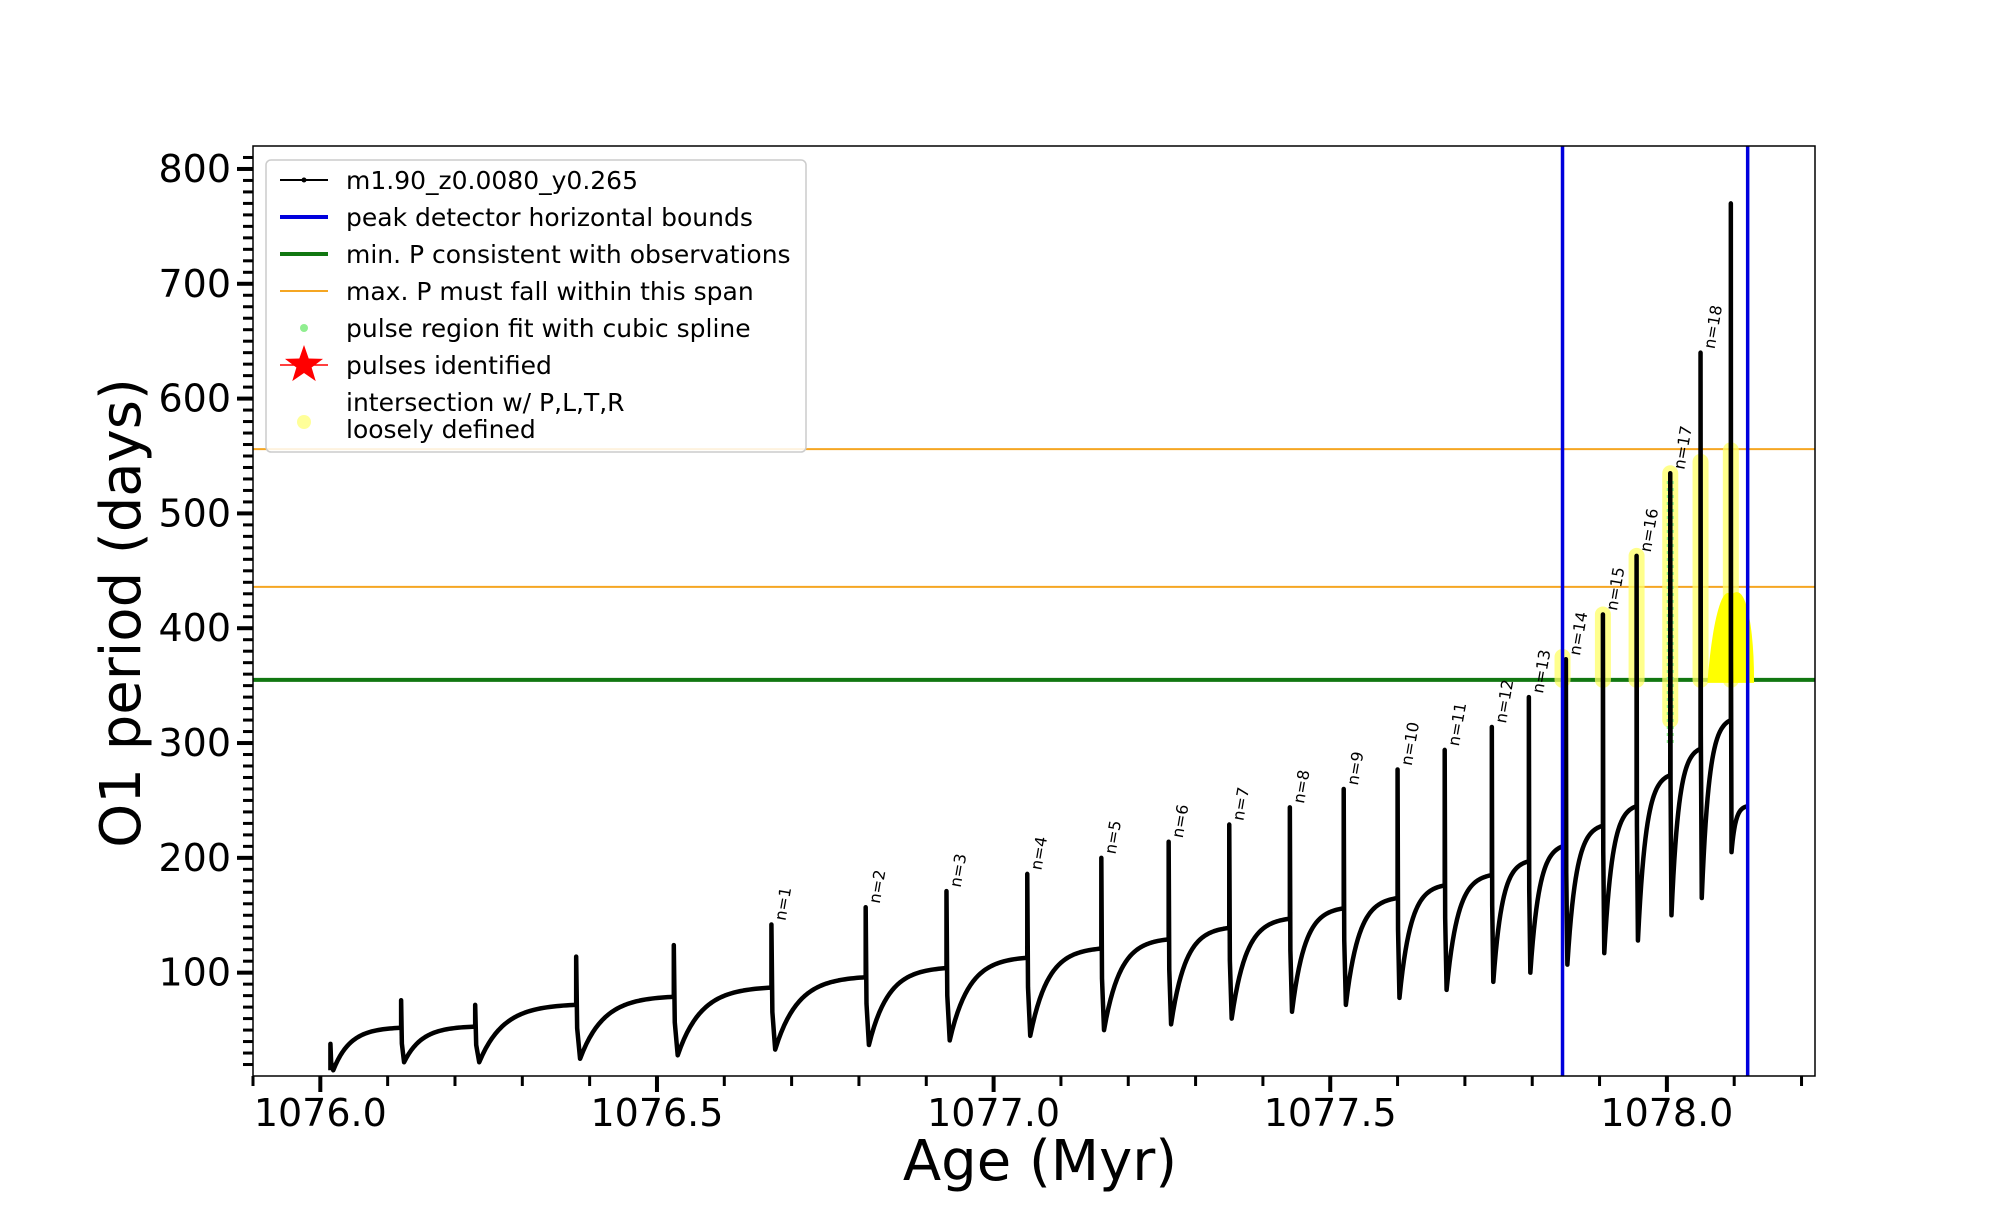  I want to click on legend-label-3: max. P must fall within this span, so click(550, 291).